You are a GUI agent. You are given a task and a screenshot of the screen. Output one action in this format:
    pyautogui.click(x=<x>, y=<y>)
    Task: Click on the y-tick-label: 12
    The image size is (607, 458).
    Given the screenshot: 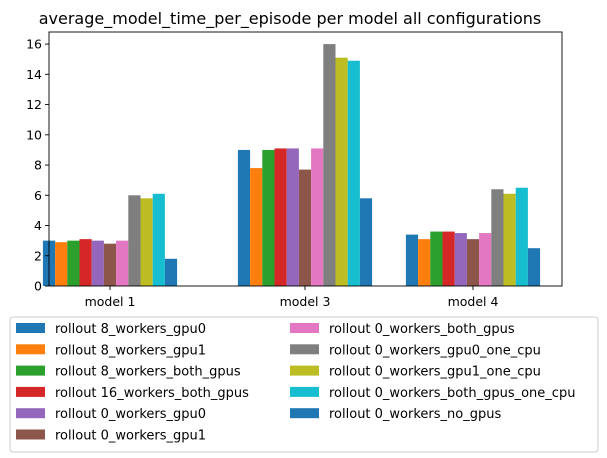 What is the action you would take?
    pyautogui.click(x=34, y=104)
    